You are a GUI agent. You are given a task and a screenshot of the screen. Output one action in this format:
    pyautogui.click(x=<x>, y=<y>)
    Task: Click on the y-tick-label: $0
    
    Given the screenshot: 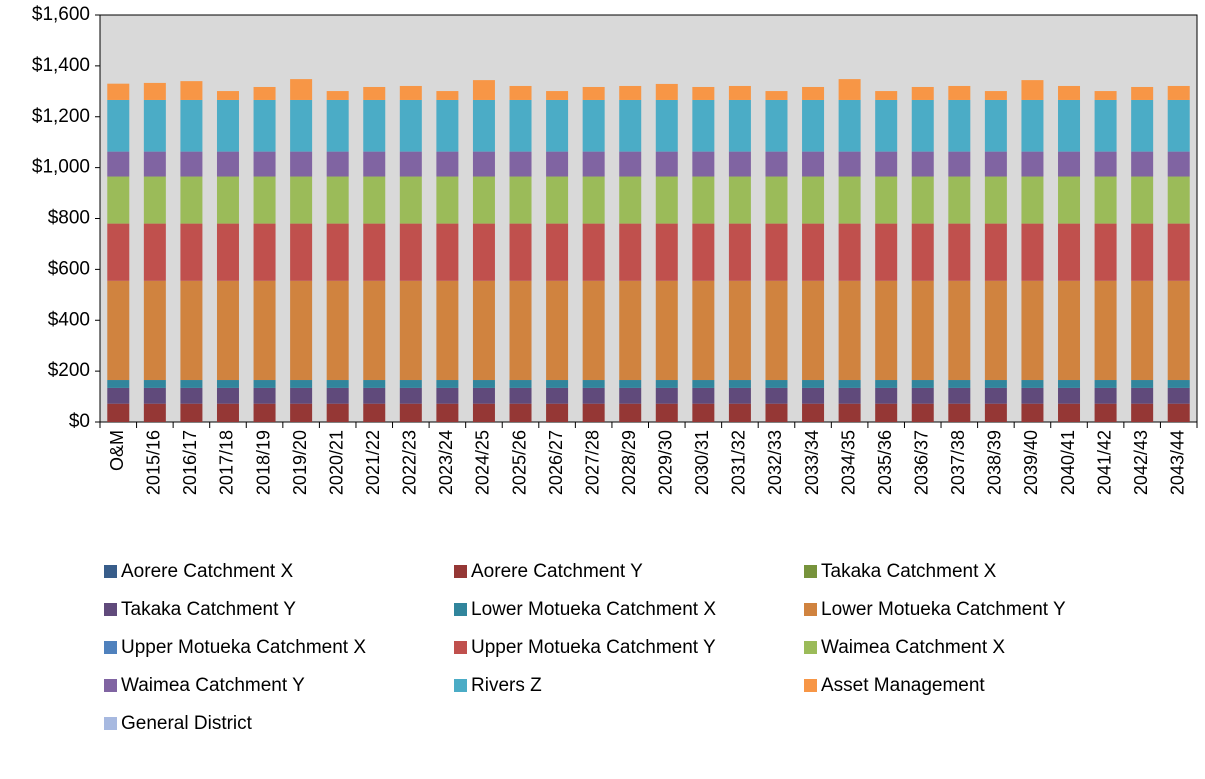 What is the action you would take?
    pyautogui.click(x=79, y=421)
    